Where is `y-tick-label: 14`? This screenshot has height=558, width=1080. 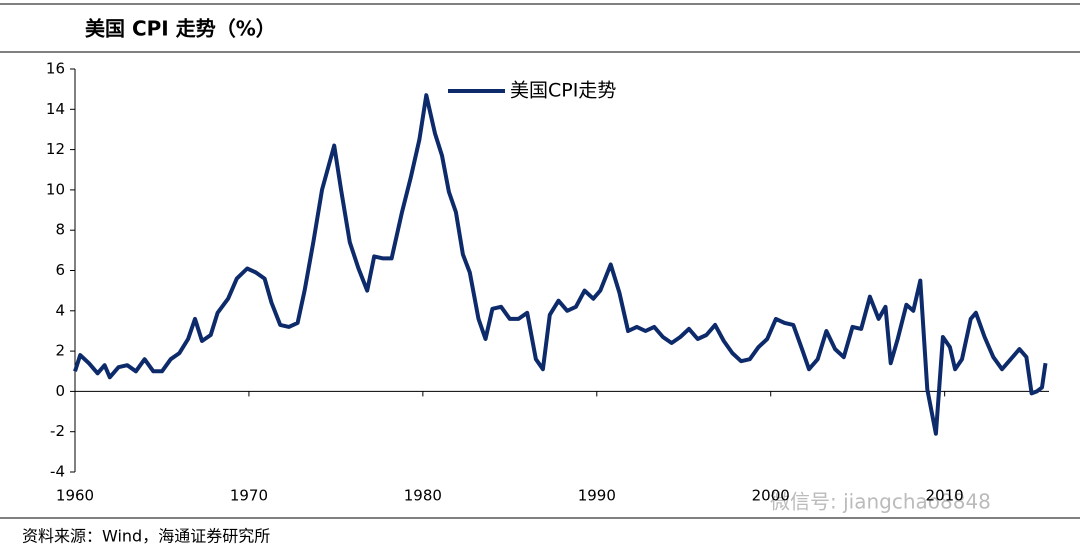
y-tick-label: 14 is located at coordinates (55, 109).